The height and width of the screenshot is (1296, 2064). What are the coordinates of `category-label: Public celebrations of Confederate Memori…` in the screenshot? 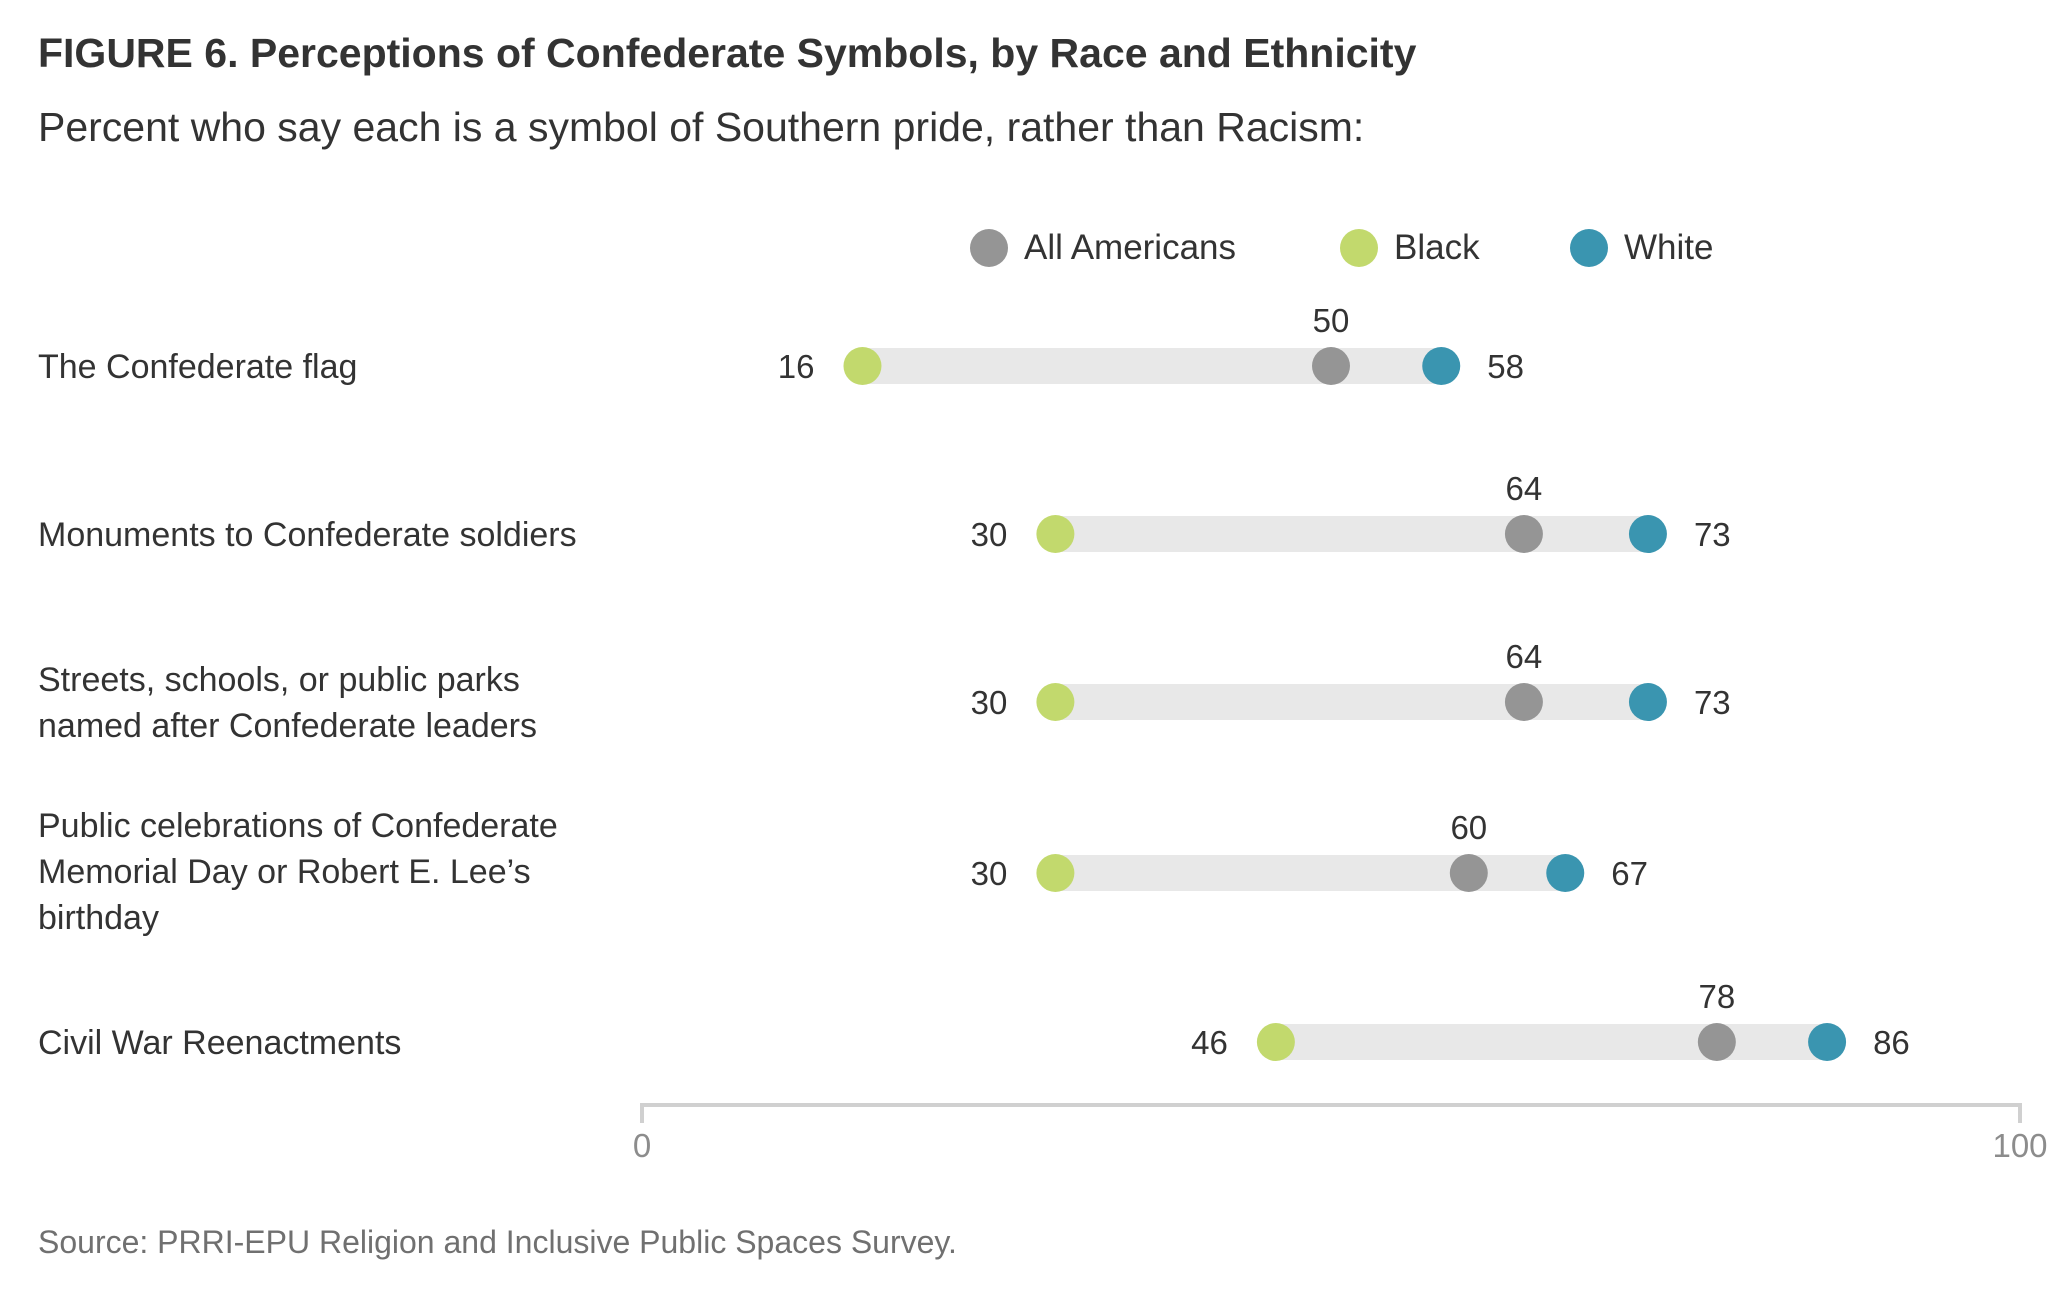 It's located at (298, 872).